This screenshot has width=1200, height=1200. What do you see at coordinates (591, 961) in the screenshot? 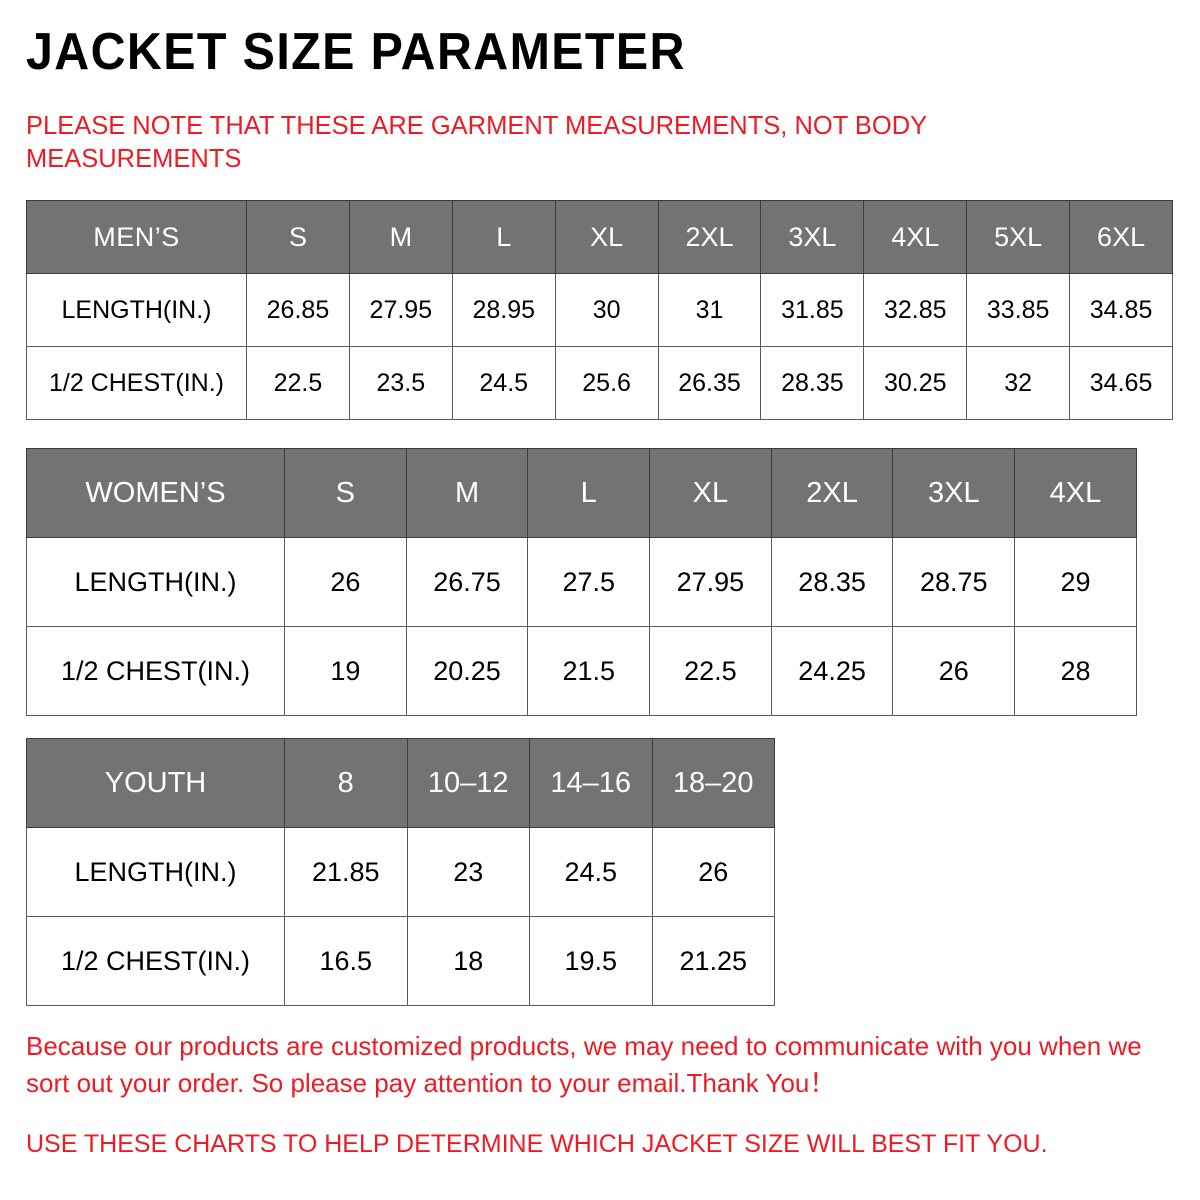
I see `youth-cell-1-2: 19.5` at bounding box center [591, 961].